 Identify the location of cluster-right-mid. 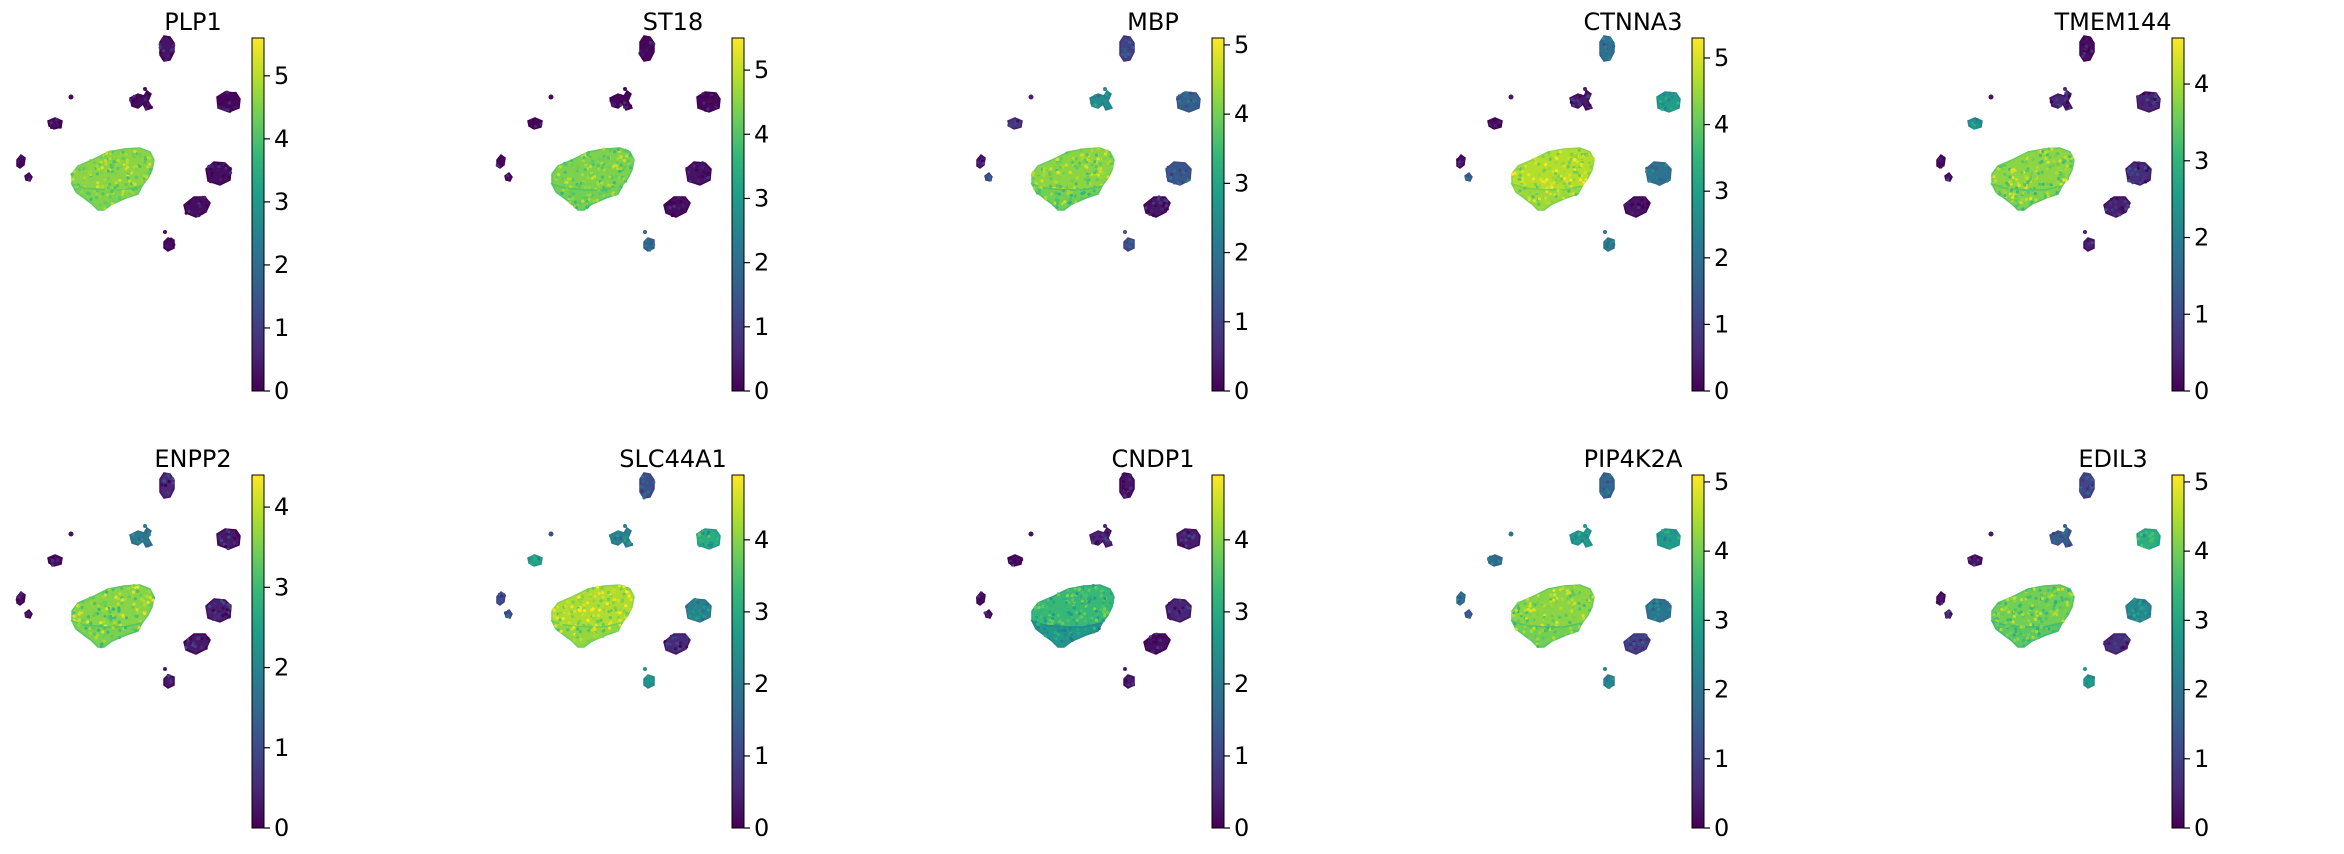
(2138, 173).